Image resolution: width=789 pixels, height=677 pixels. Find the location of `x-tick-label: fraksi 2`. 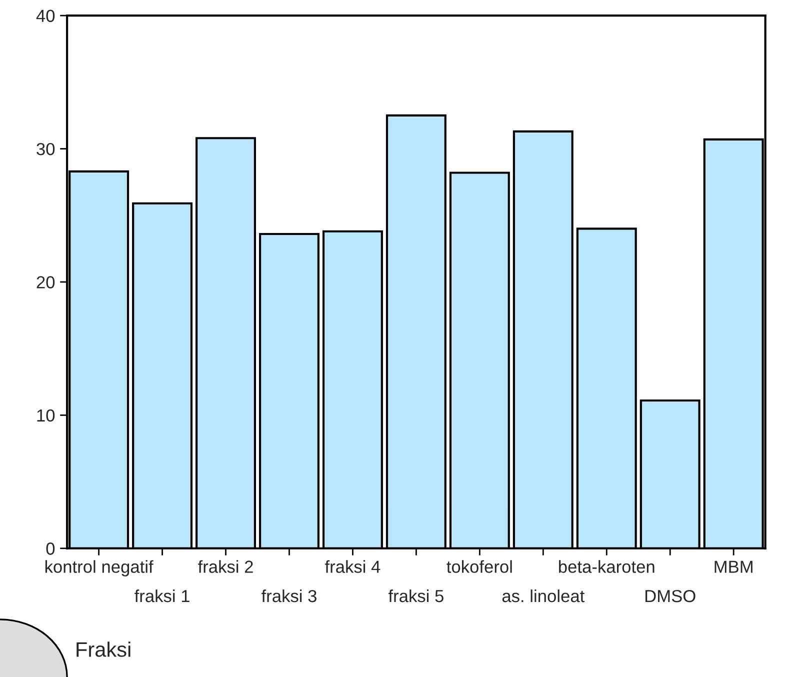

x-tick-label: fraksi 2 is located at coordinates (225, 566).